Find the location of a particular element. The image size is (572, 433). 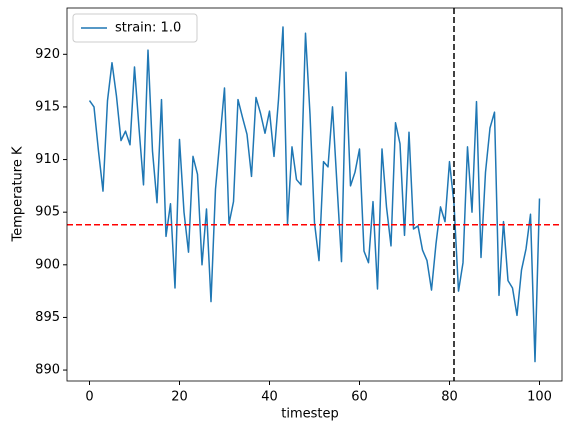

x-tick-label: 60 is located at coordinates (359, 397).